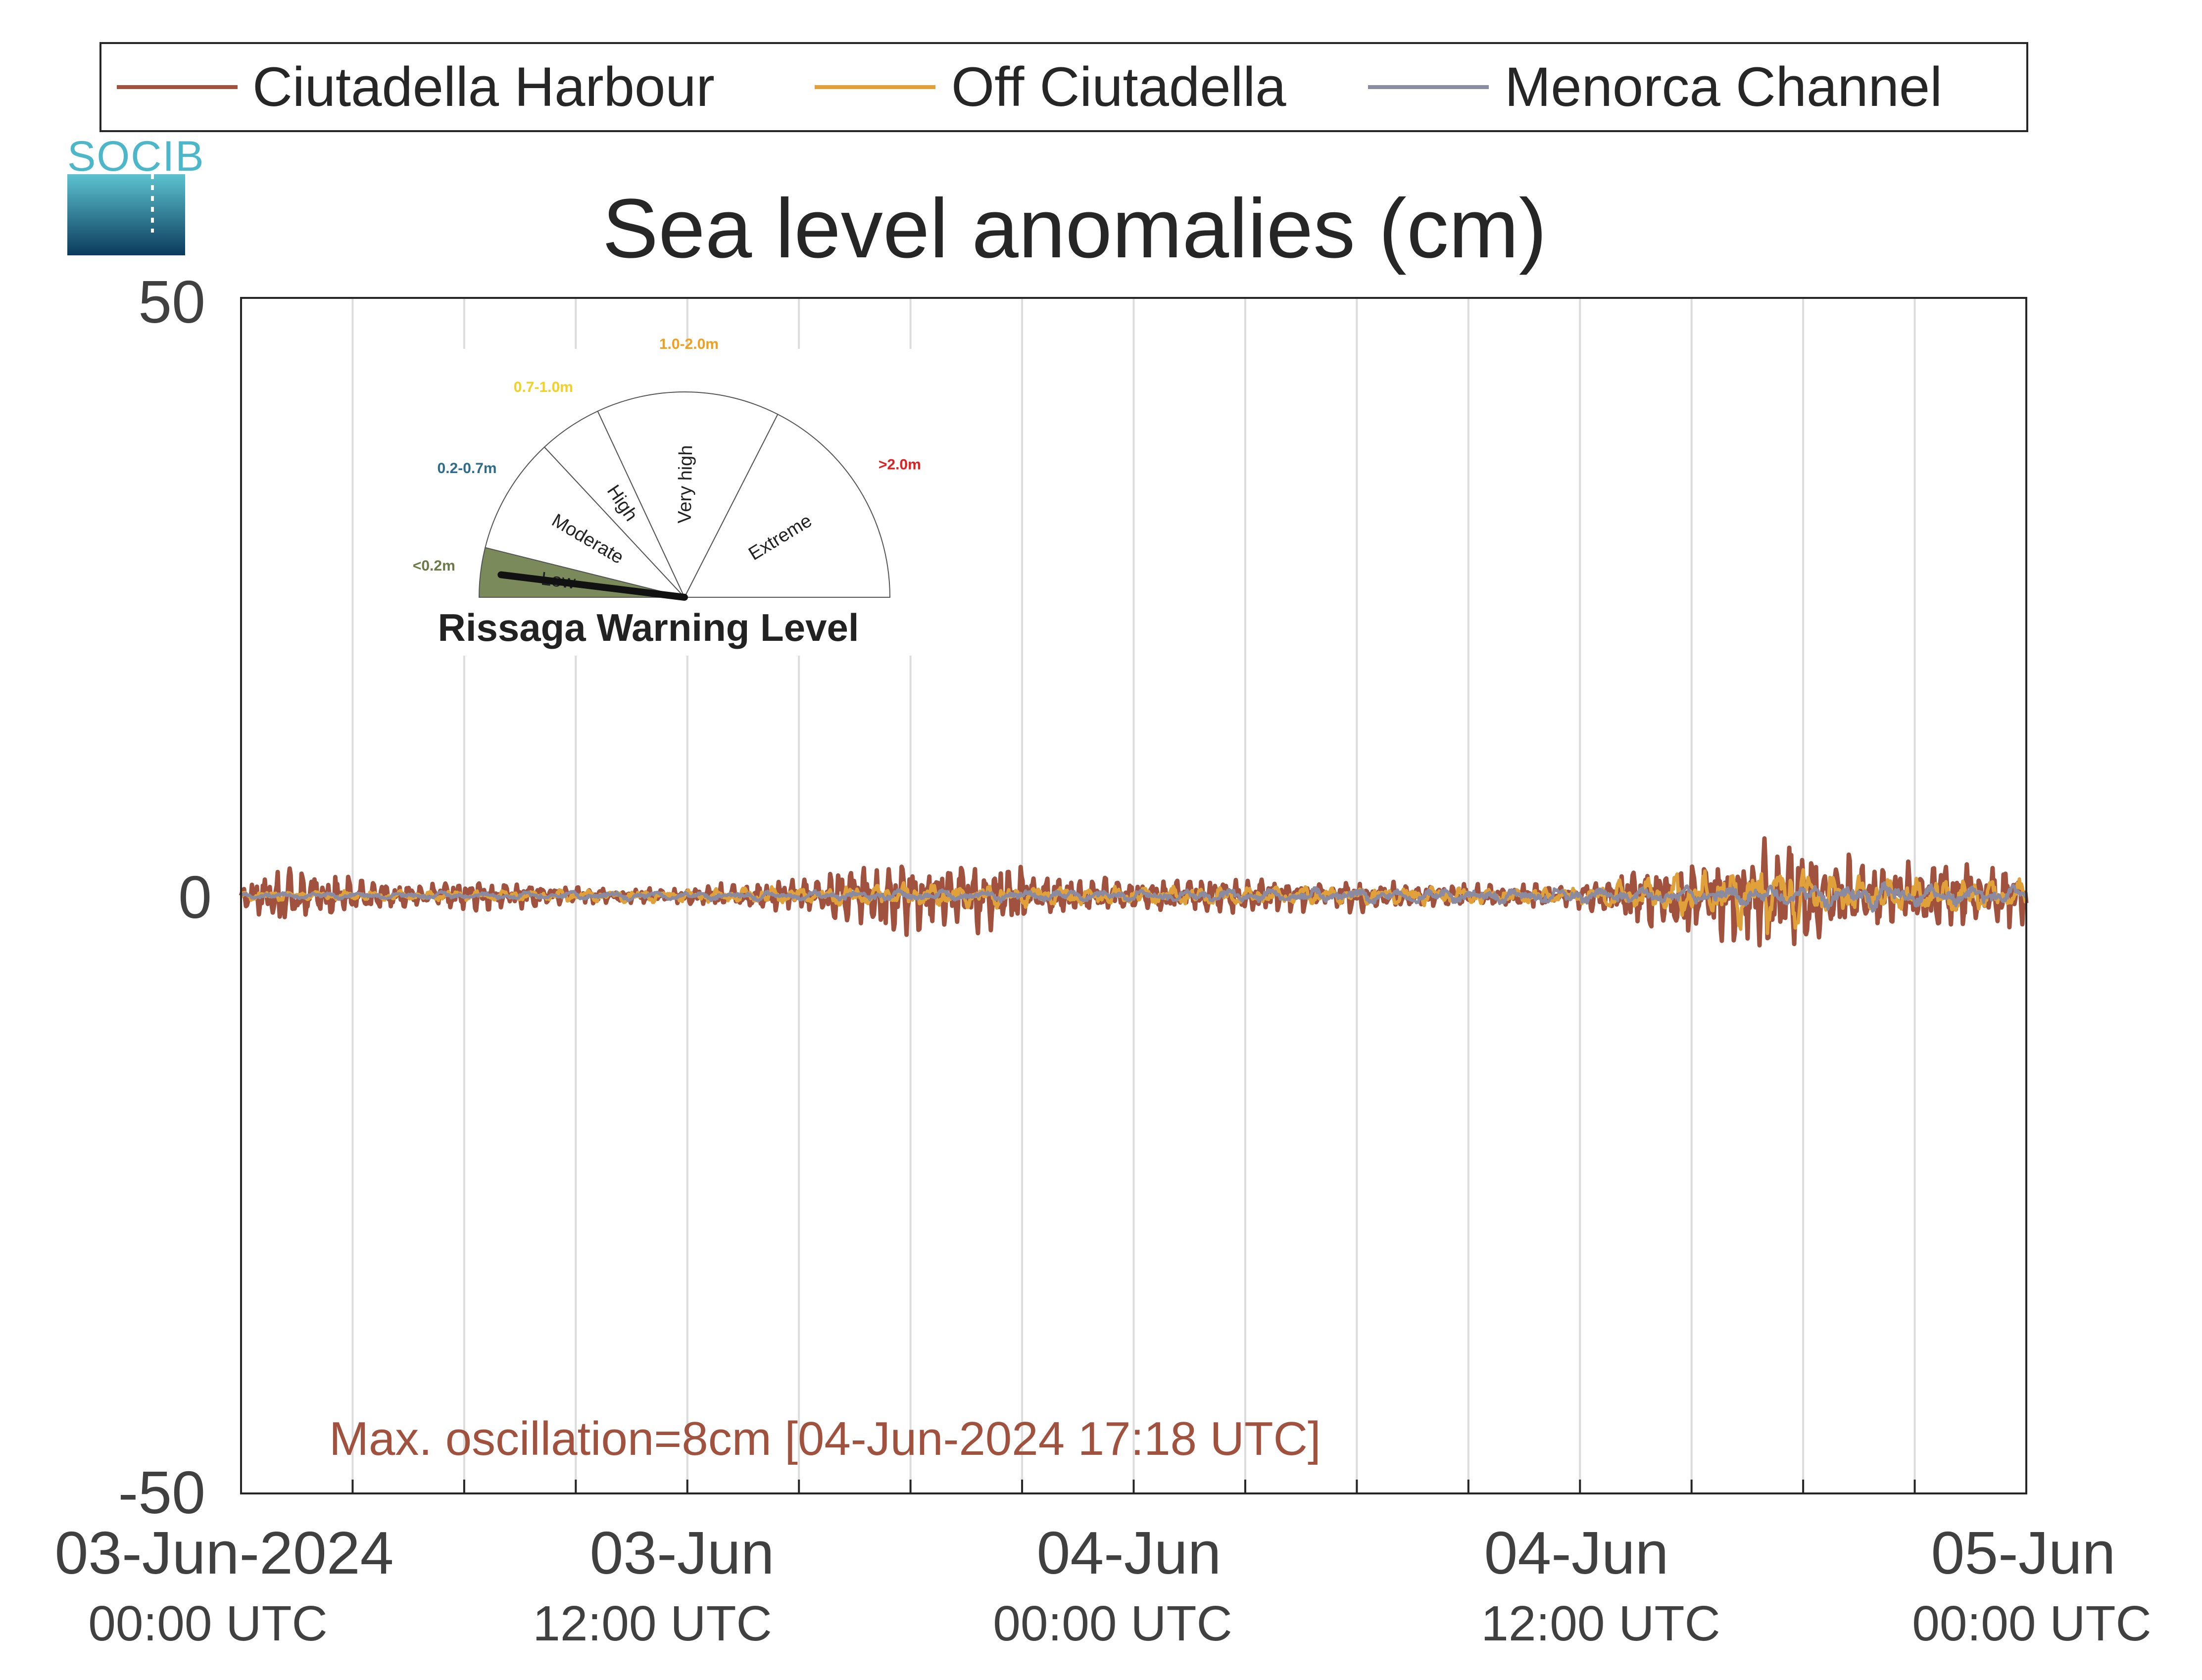 This screenshot has width=2202, height=1680. What do you see at coordinates (162, 1492) in the screenshot?
I see `y-tick-label-neg50: -50` at bounding box center [162, 1492].